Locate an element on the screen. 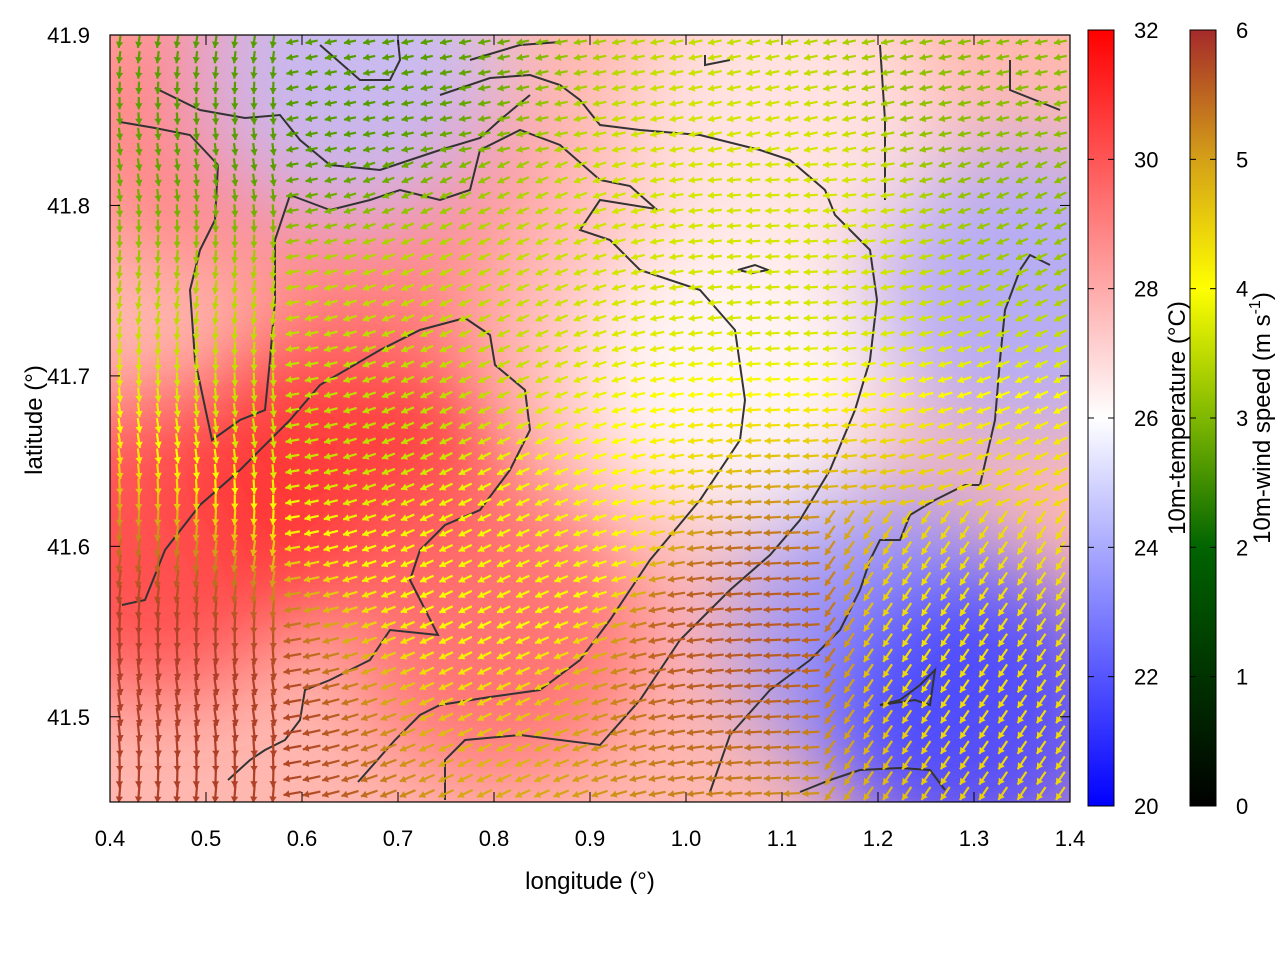 The image size is (1280, 965). colorbar-tick-label: 22 is located at coordinates (1146, 677).